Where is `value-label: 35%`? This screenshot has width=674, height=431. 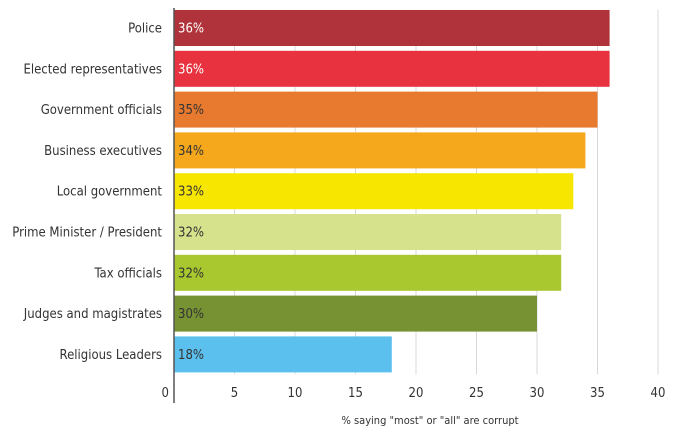 value-label: 35% is located at coordinates (191, 110).